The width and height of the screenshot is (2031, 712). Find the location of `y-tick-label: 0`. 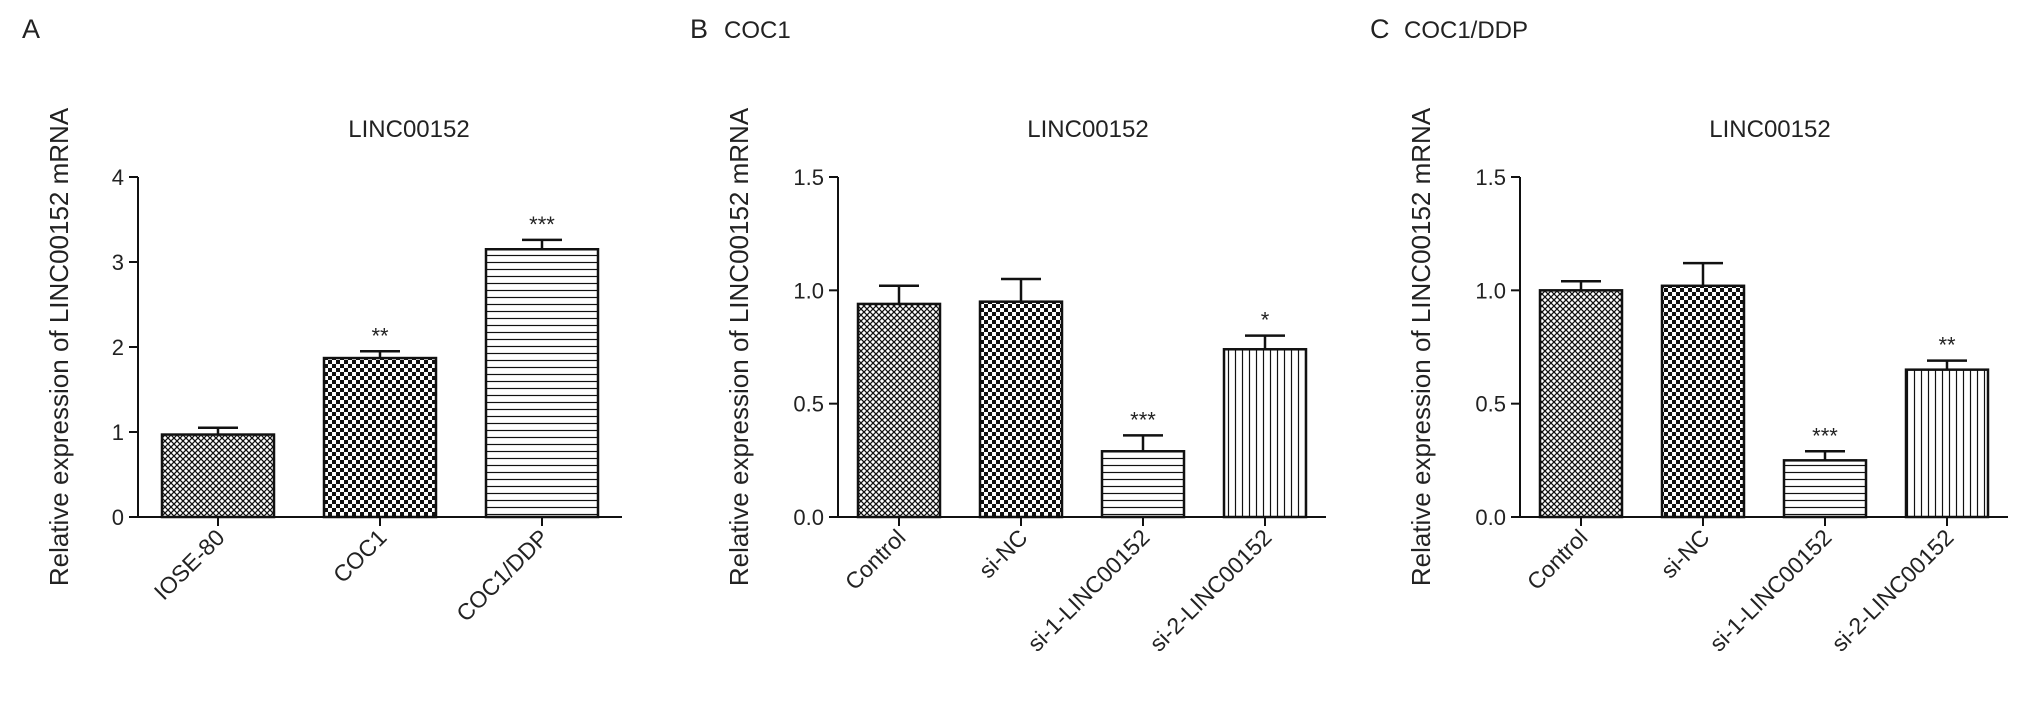

y-tick-label: 0 is located at coordinates (118, 517).